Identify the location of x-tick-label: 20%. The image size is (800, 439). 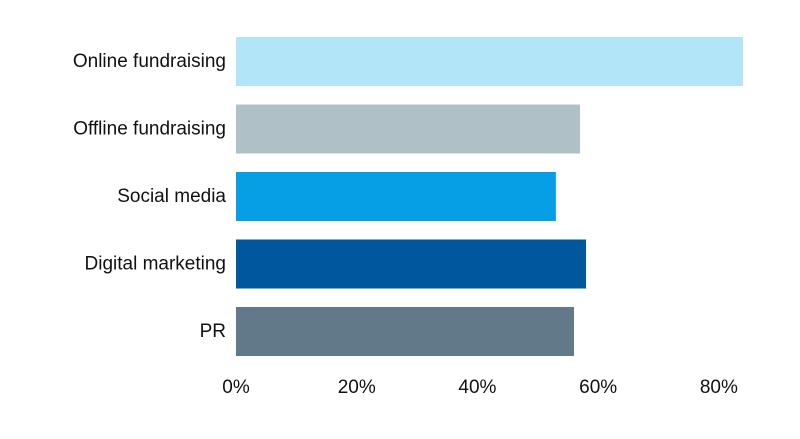
(357, 387).